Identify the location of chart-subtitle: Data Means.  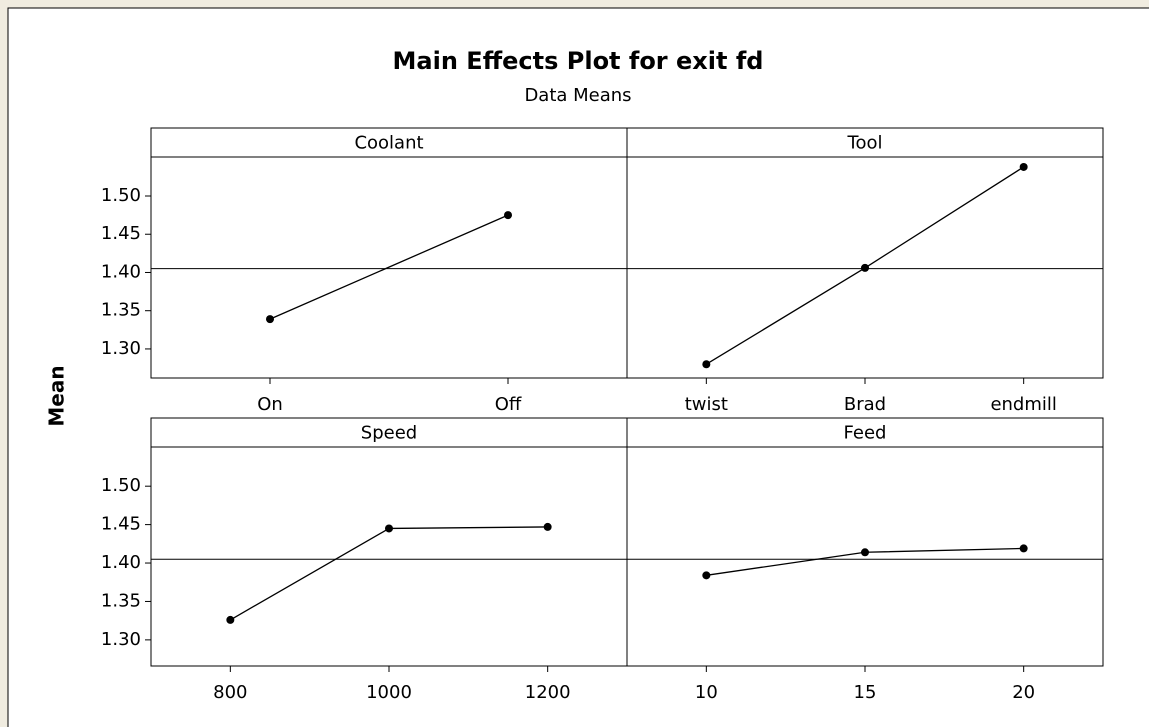
(577, 95).